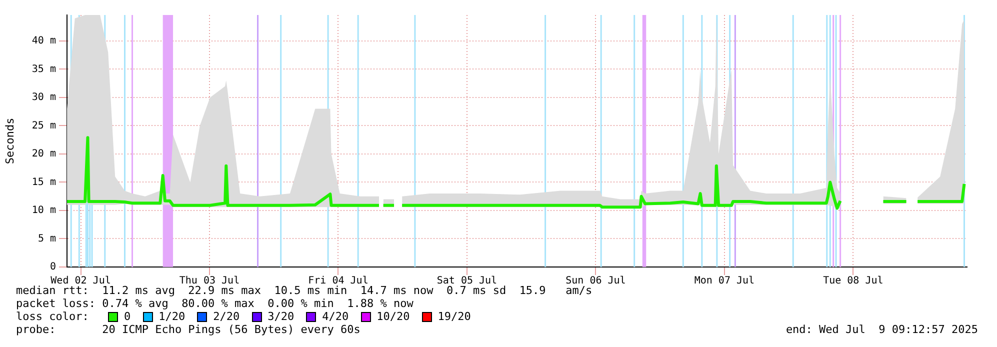  Describe the element at coordinates (596, 281) in the screenshot. I see `x-tick-label: Sun 06 Jul` at that location.